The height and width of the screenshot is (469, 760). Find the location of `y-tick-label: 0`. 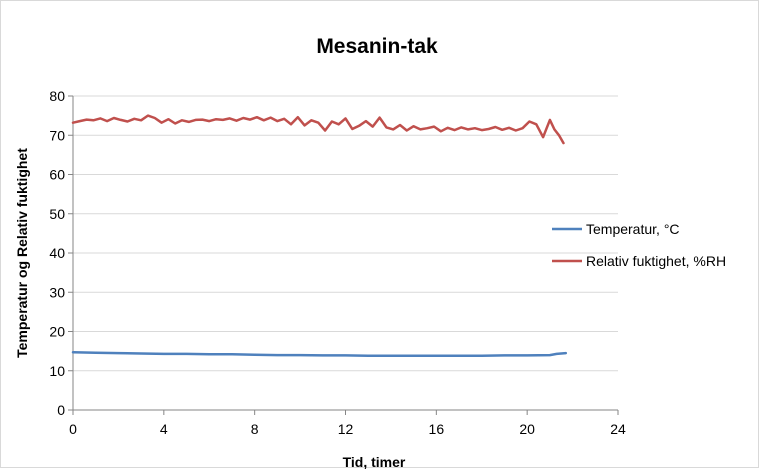

y-tick-label: 0 is located at coordinates (61, 410).